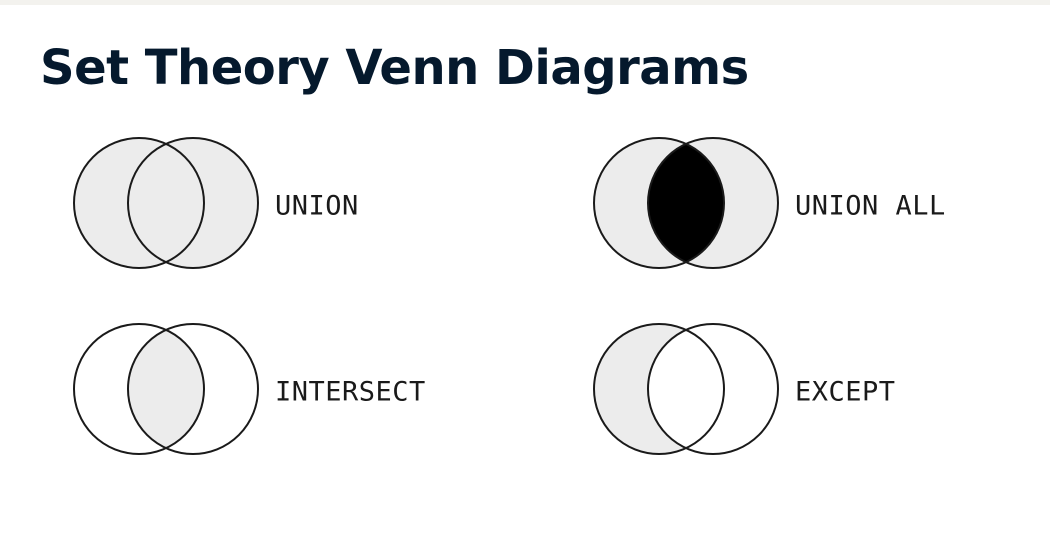  I want to click on venn-union-graphic, so click(166, 203).